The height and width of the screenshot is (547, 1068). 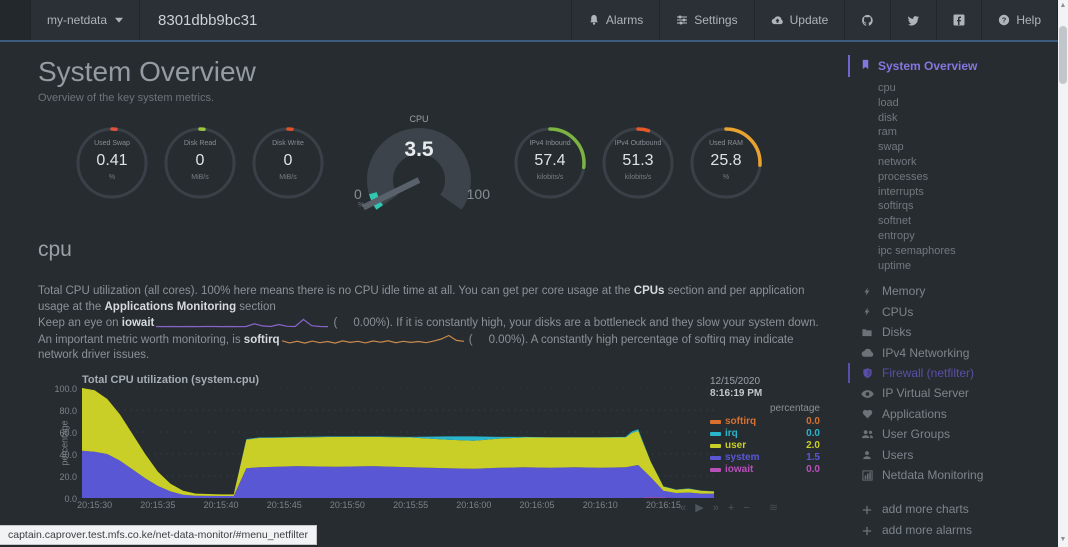 I want to click on twitter-button, so click(x=913, y=20).